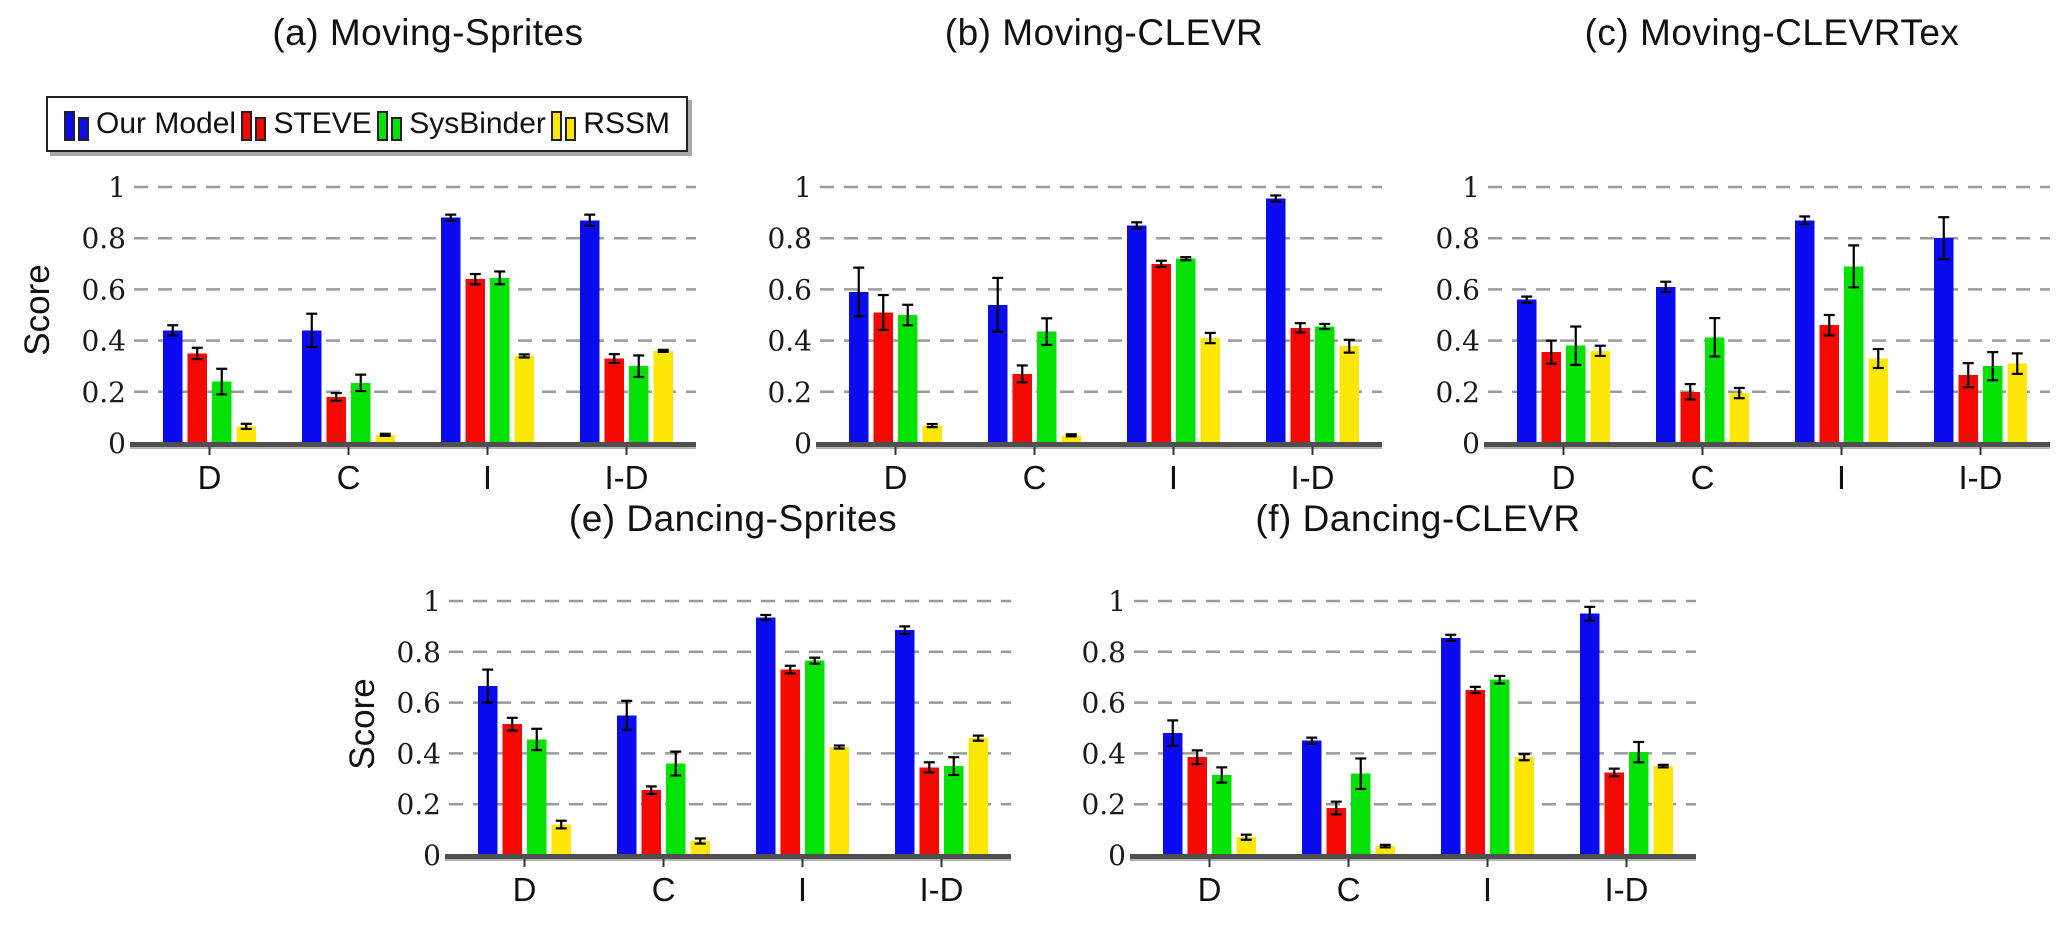 The height and width of the screenshot is (937, 2057). What do you see at coordinates (166, 123) in the screenshot?
I see `legend-label: Our Model` at bounding box center [166, 123].